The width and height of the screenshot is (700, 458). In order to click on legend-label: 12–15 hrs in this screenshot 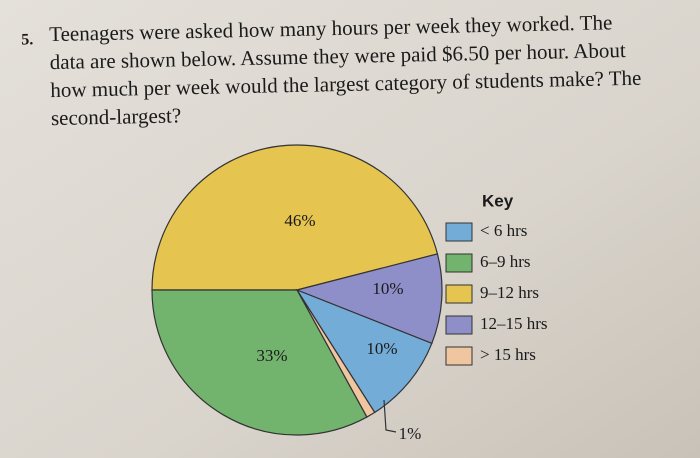, I will do `click(514, 323)`.